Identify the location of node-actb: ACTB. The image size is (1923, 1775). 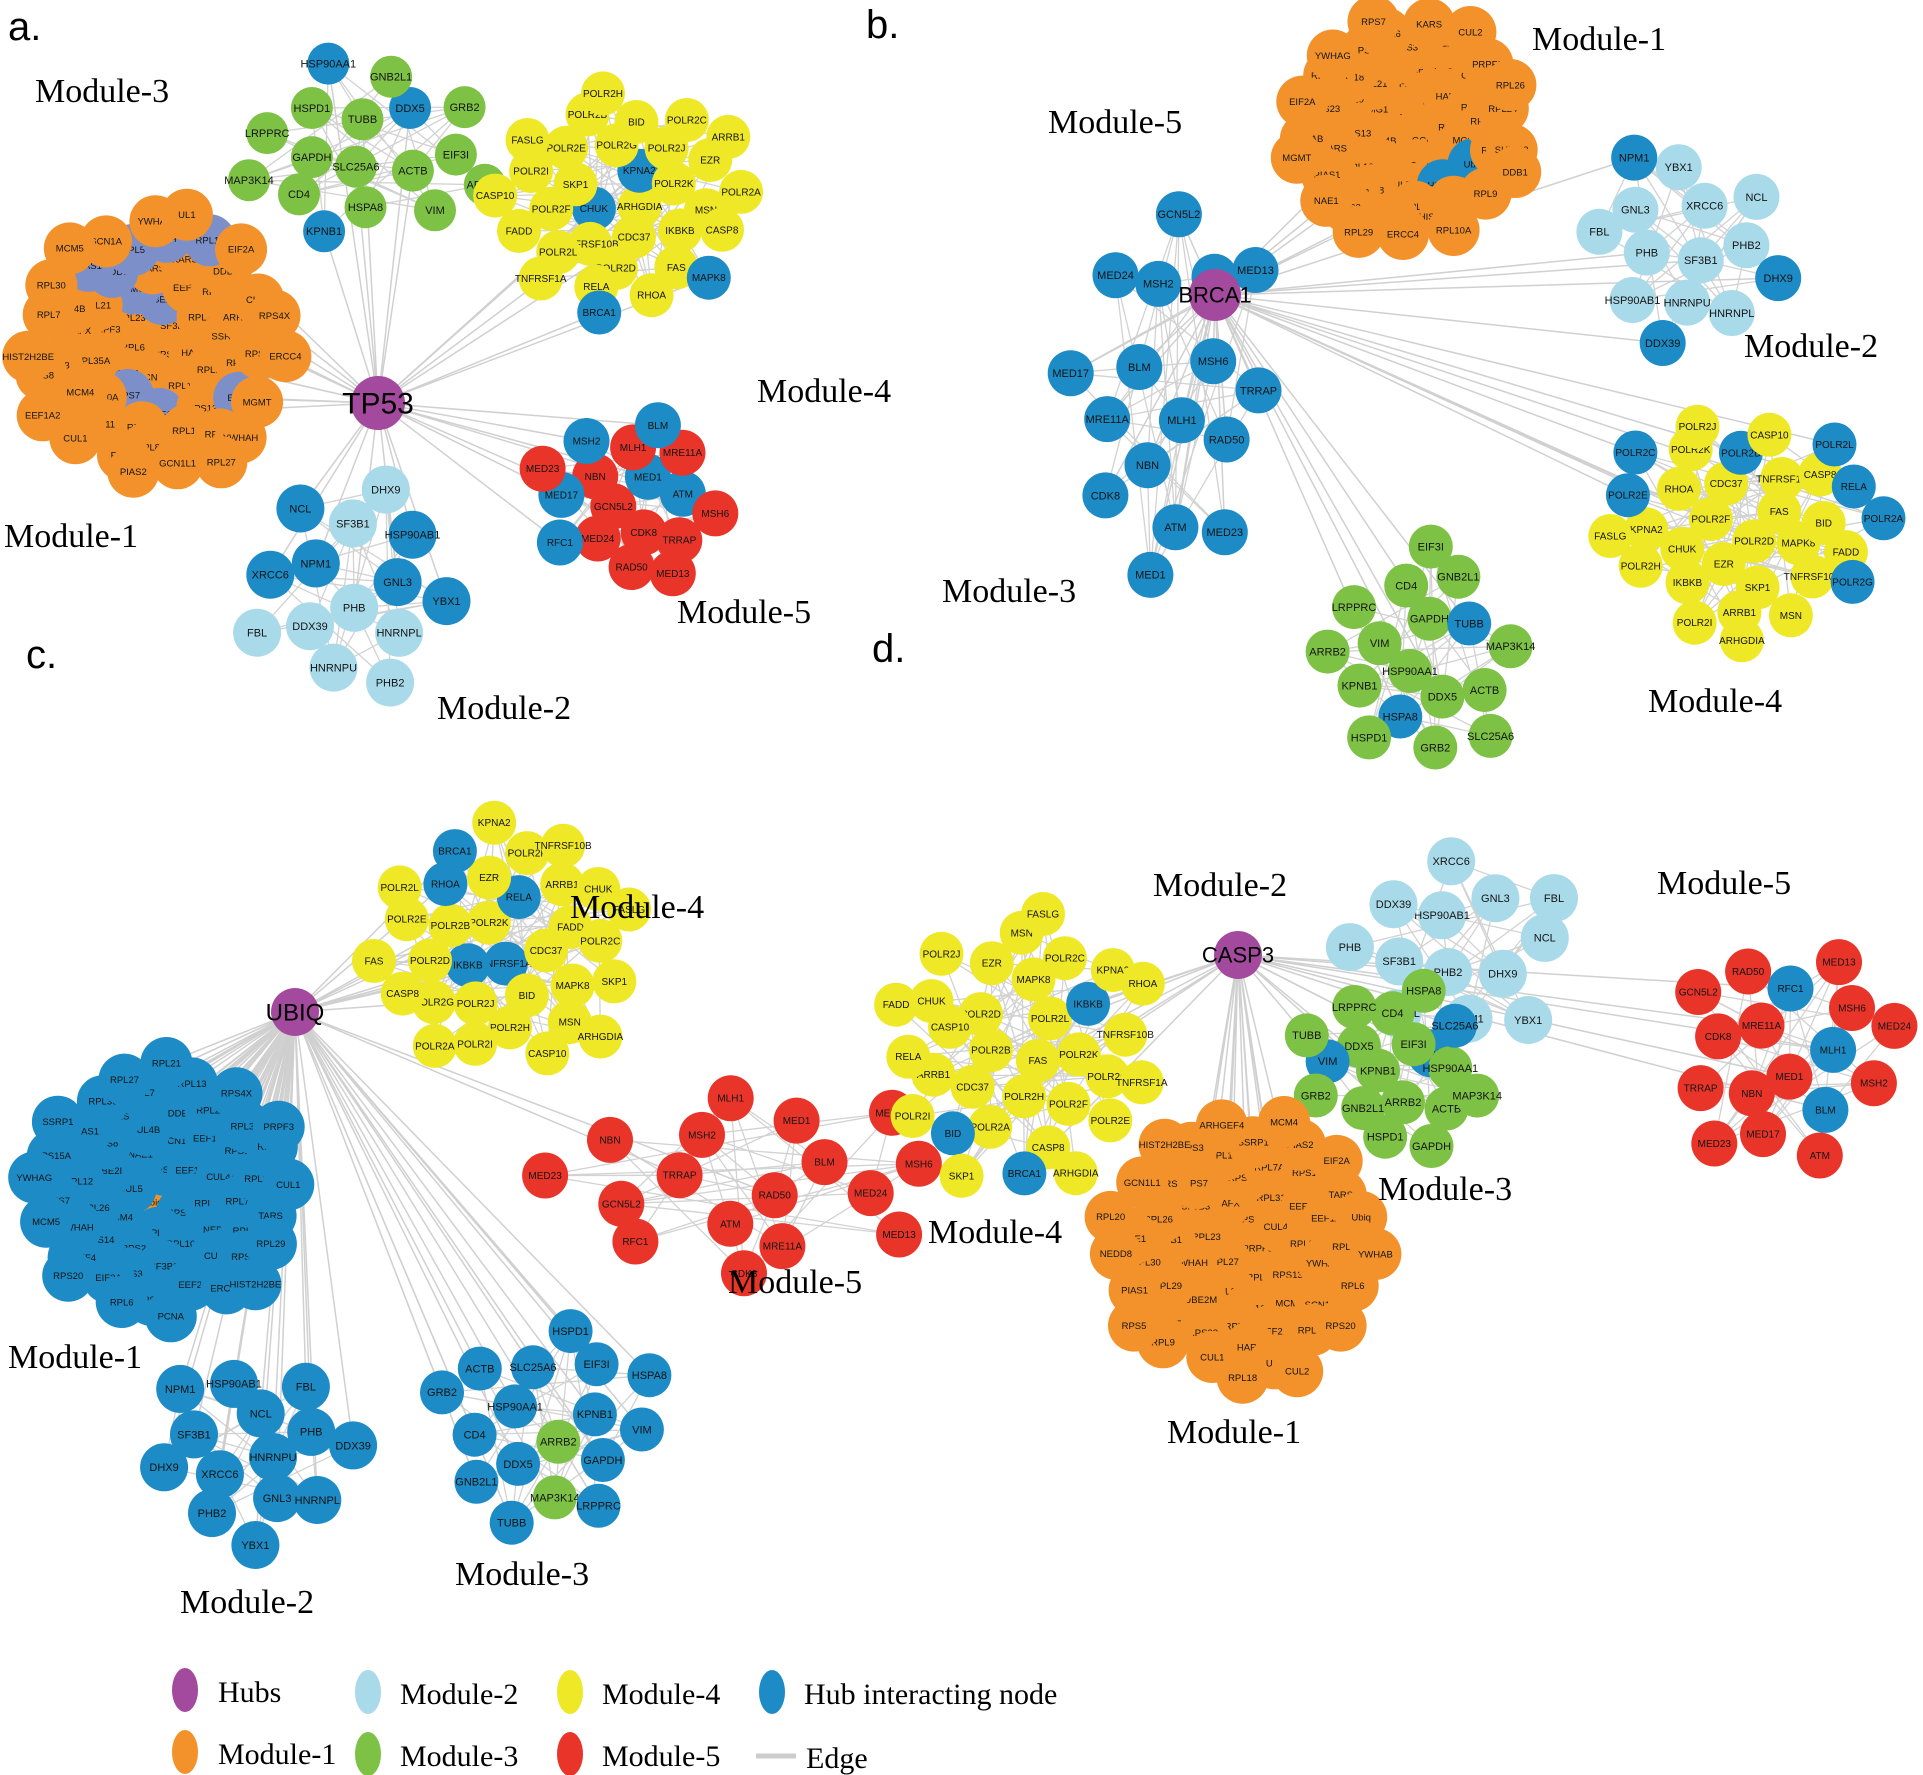
(479, 1368).